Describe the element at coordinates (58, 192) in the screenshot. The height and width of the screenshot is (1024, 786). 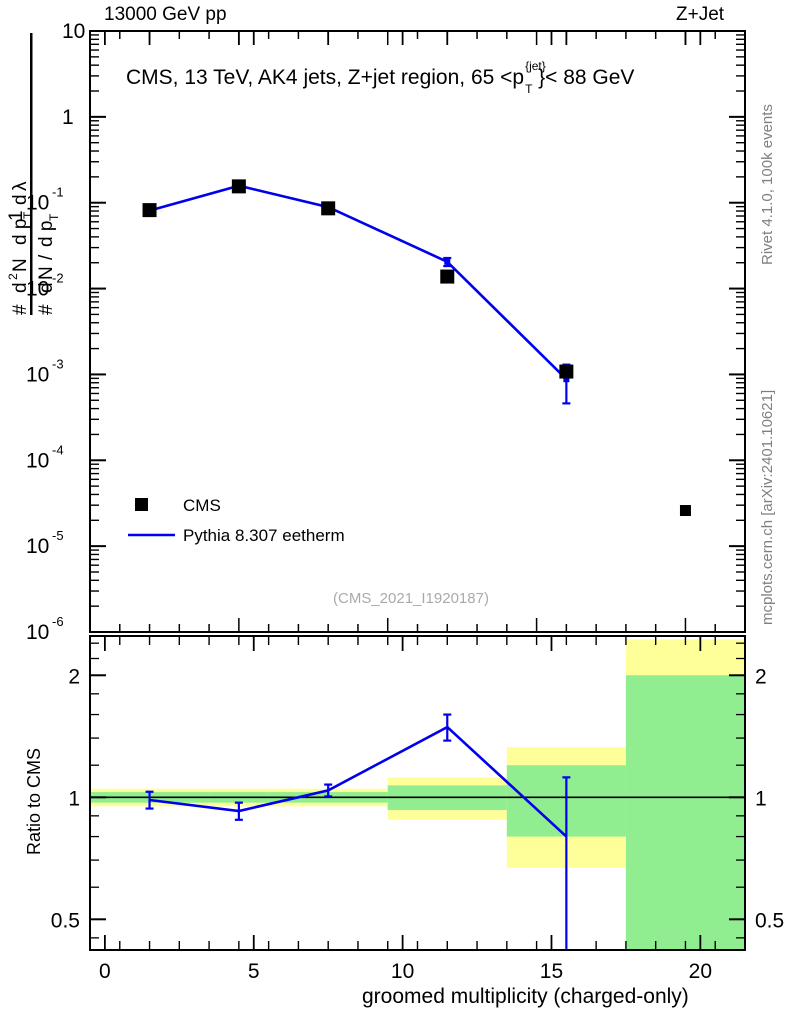
I see `main-ytick-exponent: -1` at that location.